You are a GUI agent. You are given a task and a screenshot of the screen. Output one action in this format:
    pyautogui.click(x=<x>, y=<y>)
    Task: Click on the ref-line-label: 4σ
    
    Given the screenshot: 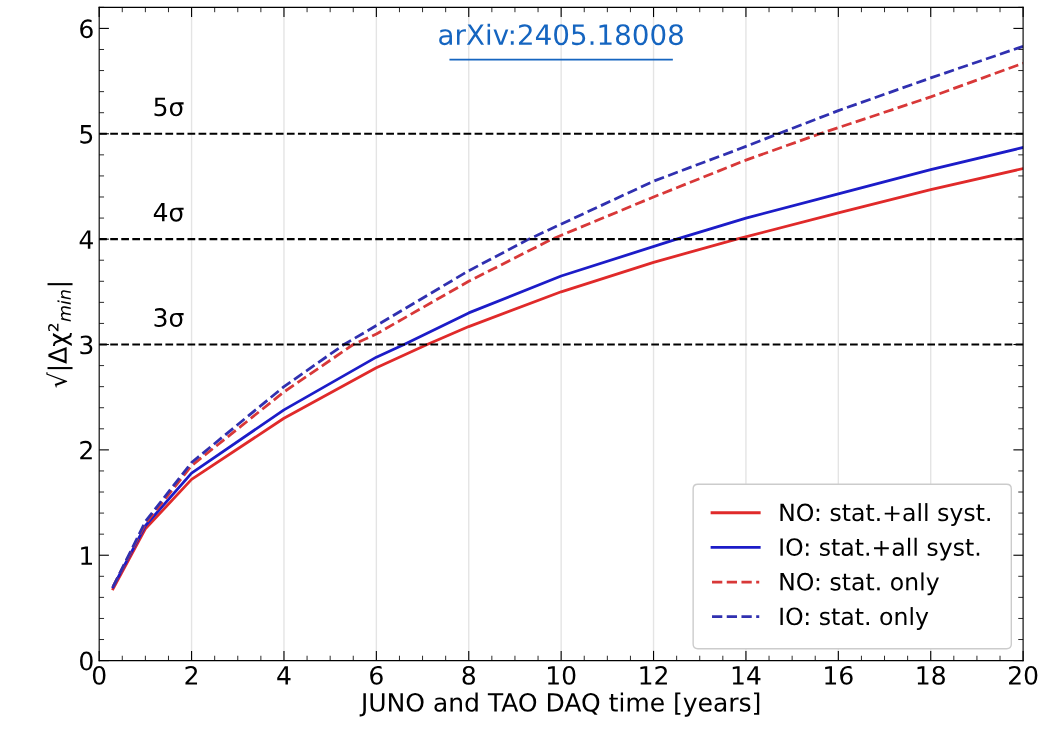 What is the action you would take?
    pyautogui.click(x=168, y=212)
    